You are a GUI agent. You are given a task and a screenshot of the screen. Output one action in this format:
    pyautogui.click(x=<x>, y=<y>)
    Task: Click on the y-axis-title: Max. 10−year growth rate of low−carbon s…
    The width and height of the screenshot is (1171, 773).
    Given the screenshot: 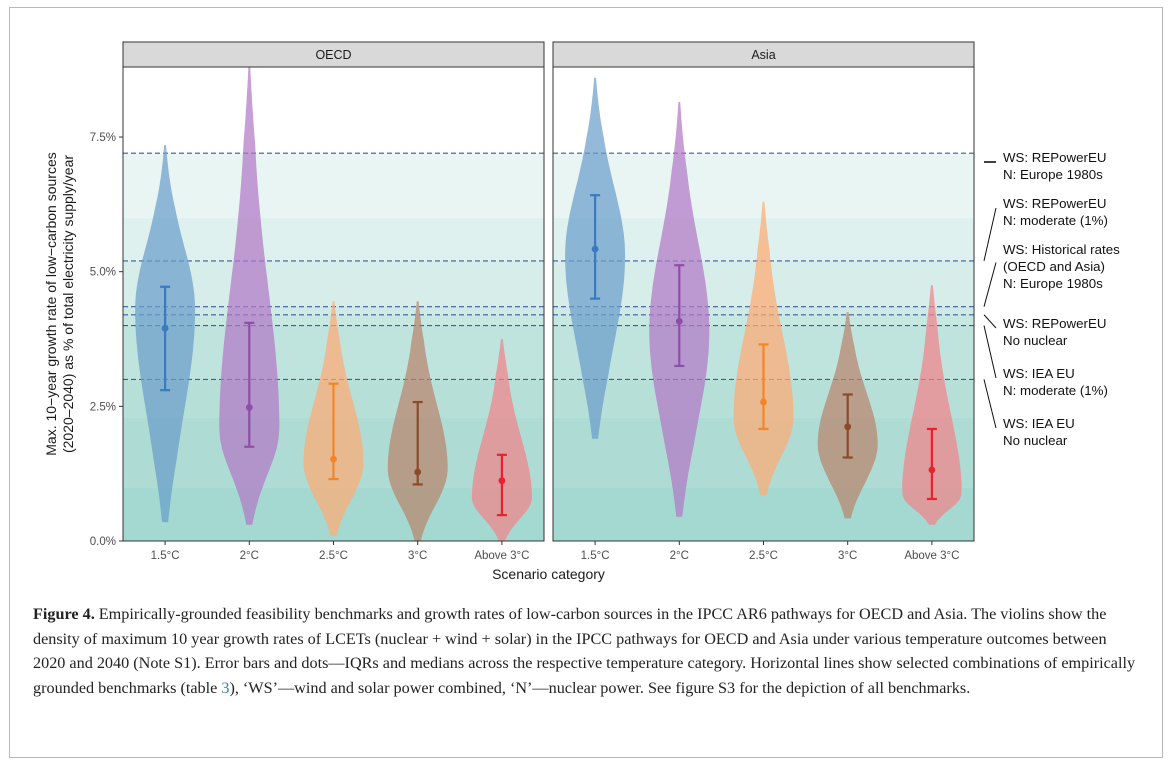 What is the action you would take?
    pyautogui.click(x=51, y=304)
    